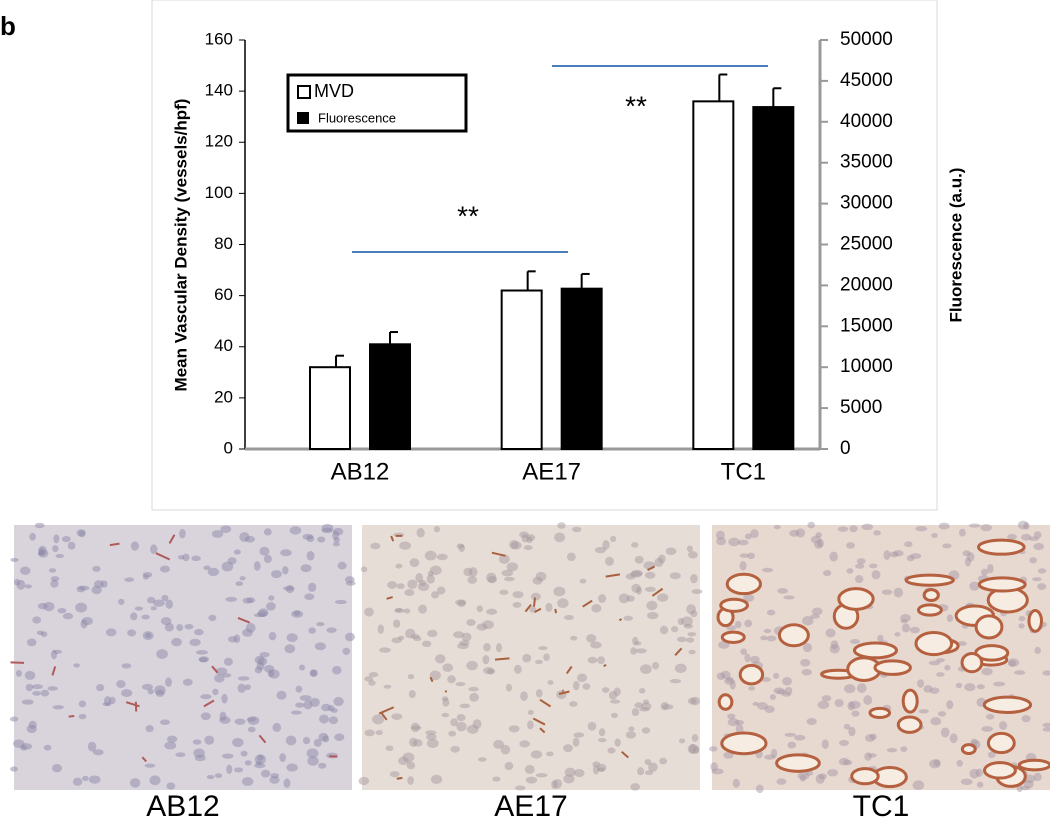  Describe the element at coordinates (223, 243) in the screenshot. I see `y-tick-label: 80` at that location.